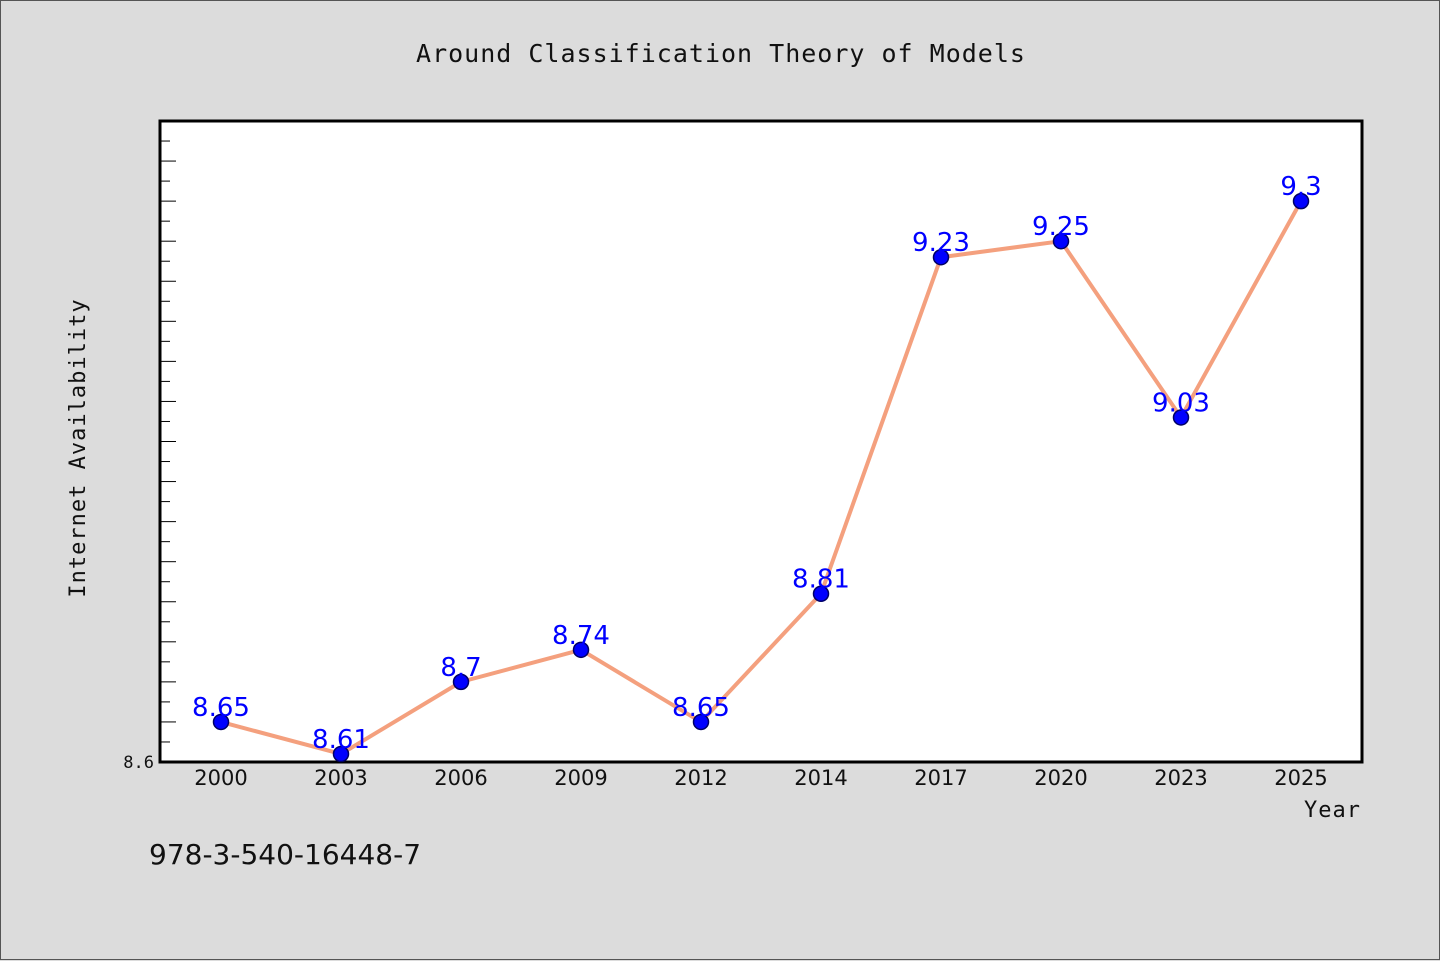  I want to click on x-tick-label: 2006, so click(460, 778).